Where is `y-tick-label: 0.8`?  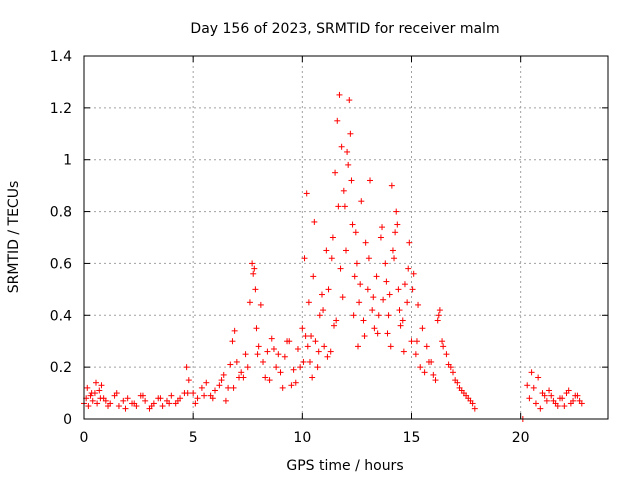
y-tick-label: 0.8 is located at coordinates (61, 213).